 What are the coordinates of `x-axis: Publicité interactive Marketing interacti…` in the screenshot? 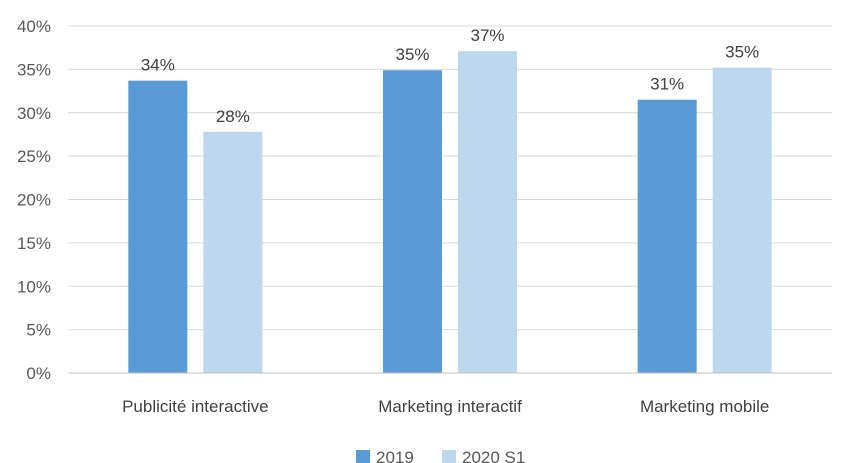 It's located at (450, 394).